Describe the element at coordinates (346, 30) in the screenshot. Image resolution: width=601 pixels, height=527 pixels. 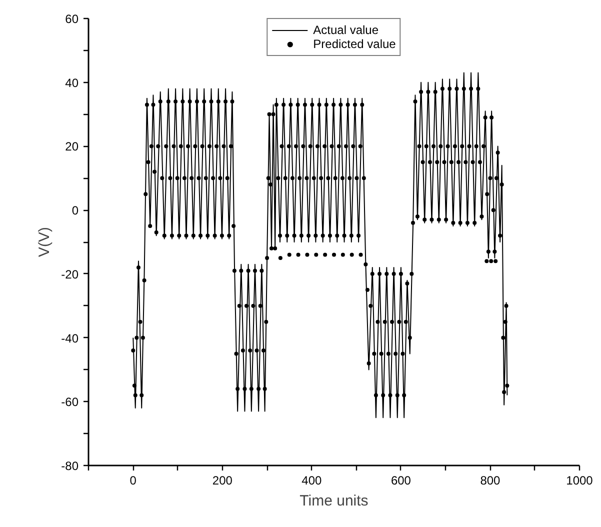
I see `legend-label: Actual value` at that location.